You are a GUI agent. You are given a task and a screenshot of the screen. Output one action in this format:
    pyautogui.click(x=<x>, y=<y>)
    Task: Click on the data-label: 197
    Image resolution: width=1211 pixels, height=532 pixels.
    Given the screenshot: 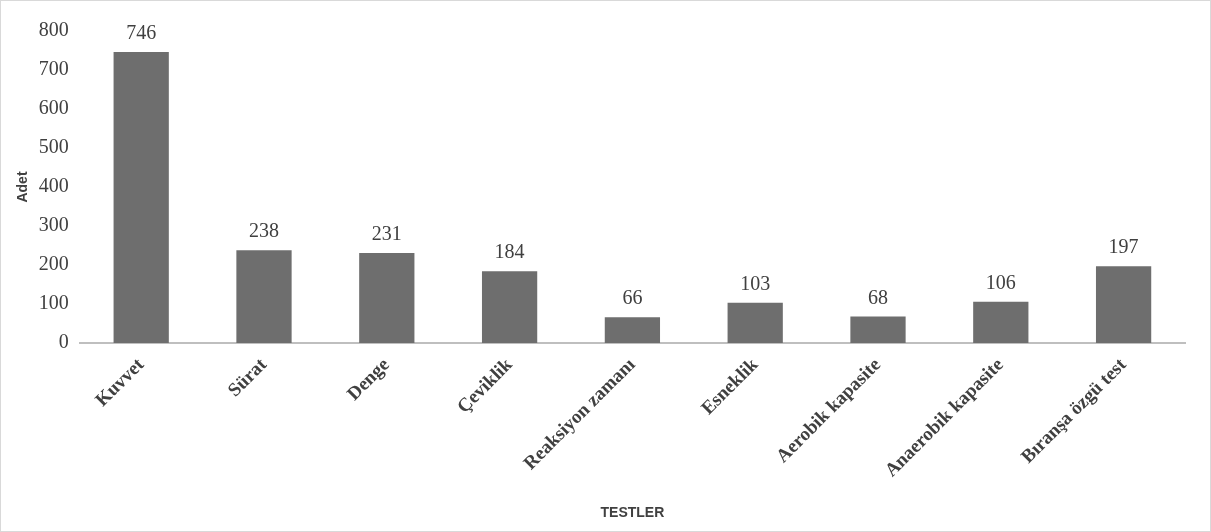 What is the action you would take?
    pyautogui.click(x=1123, y=246)
    